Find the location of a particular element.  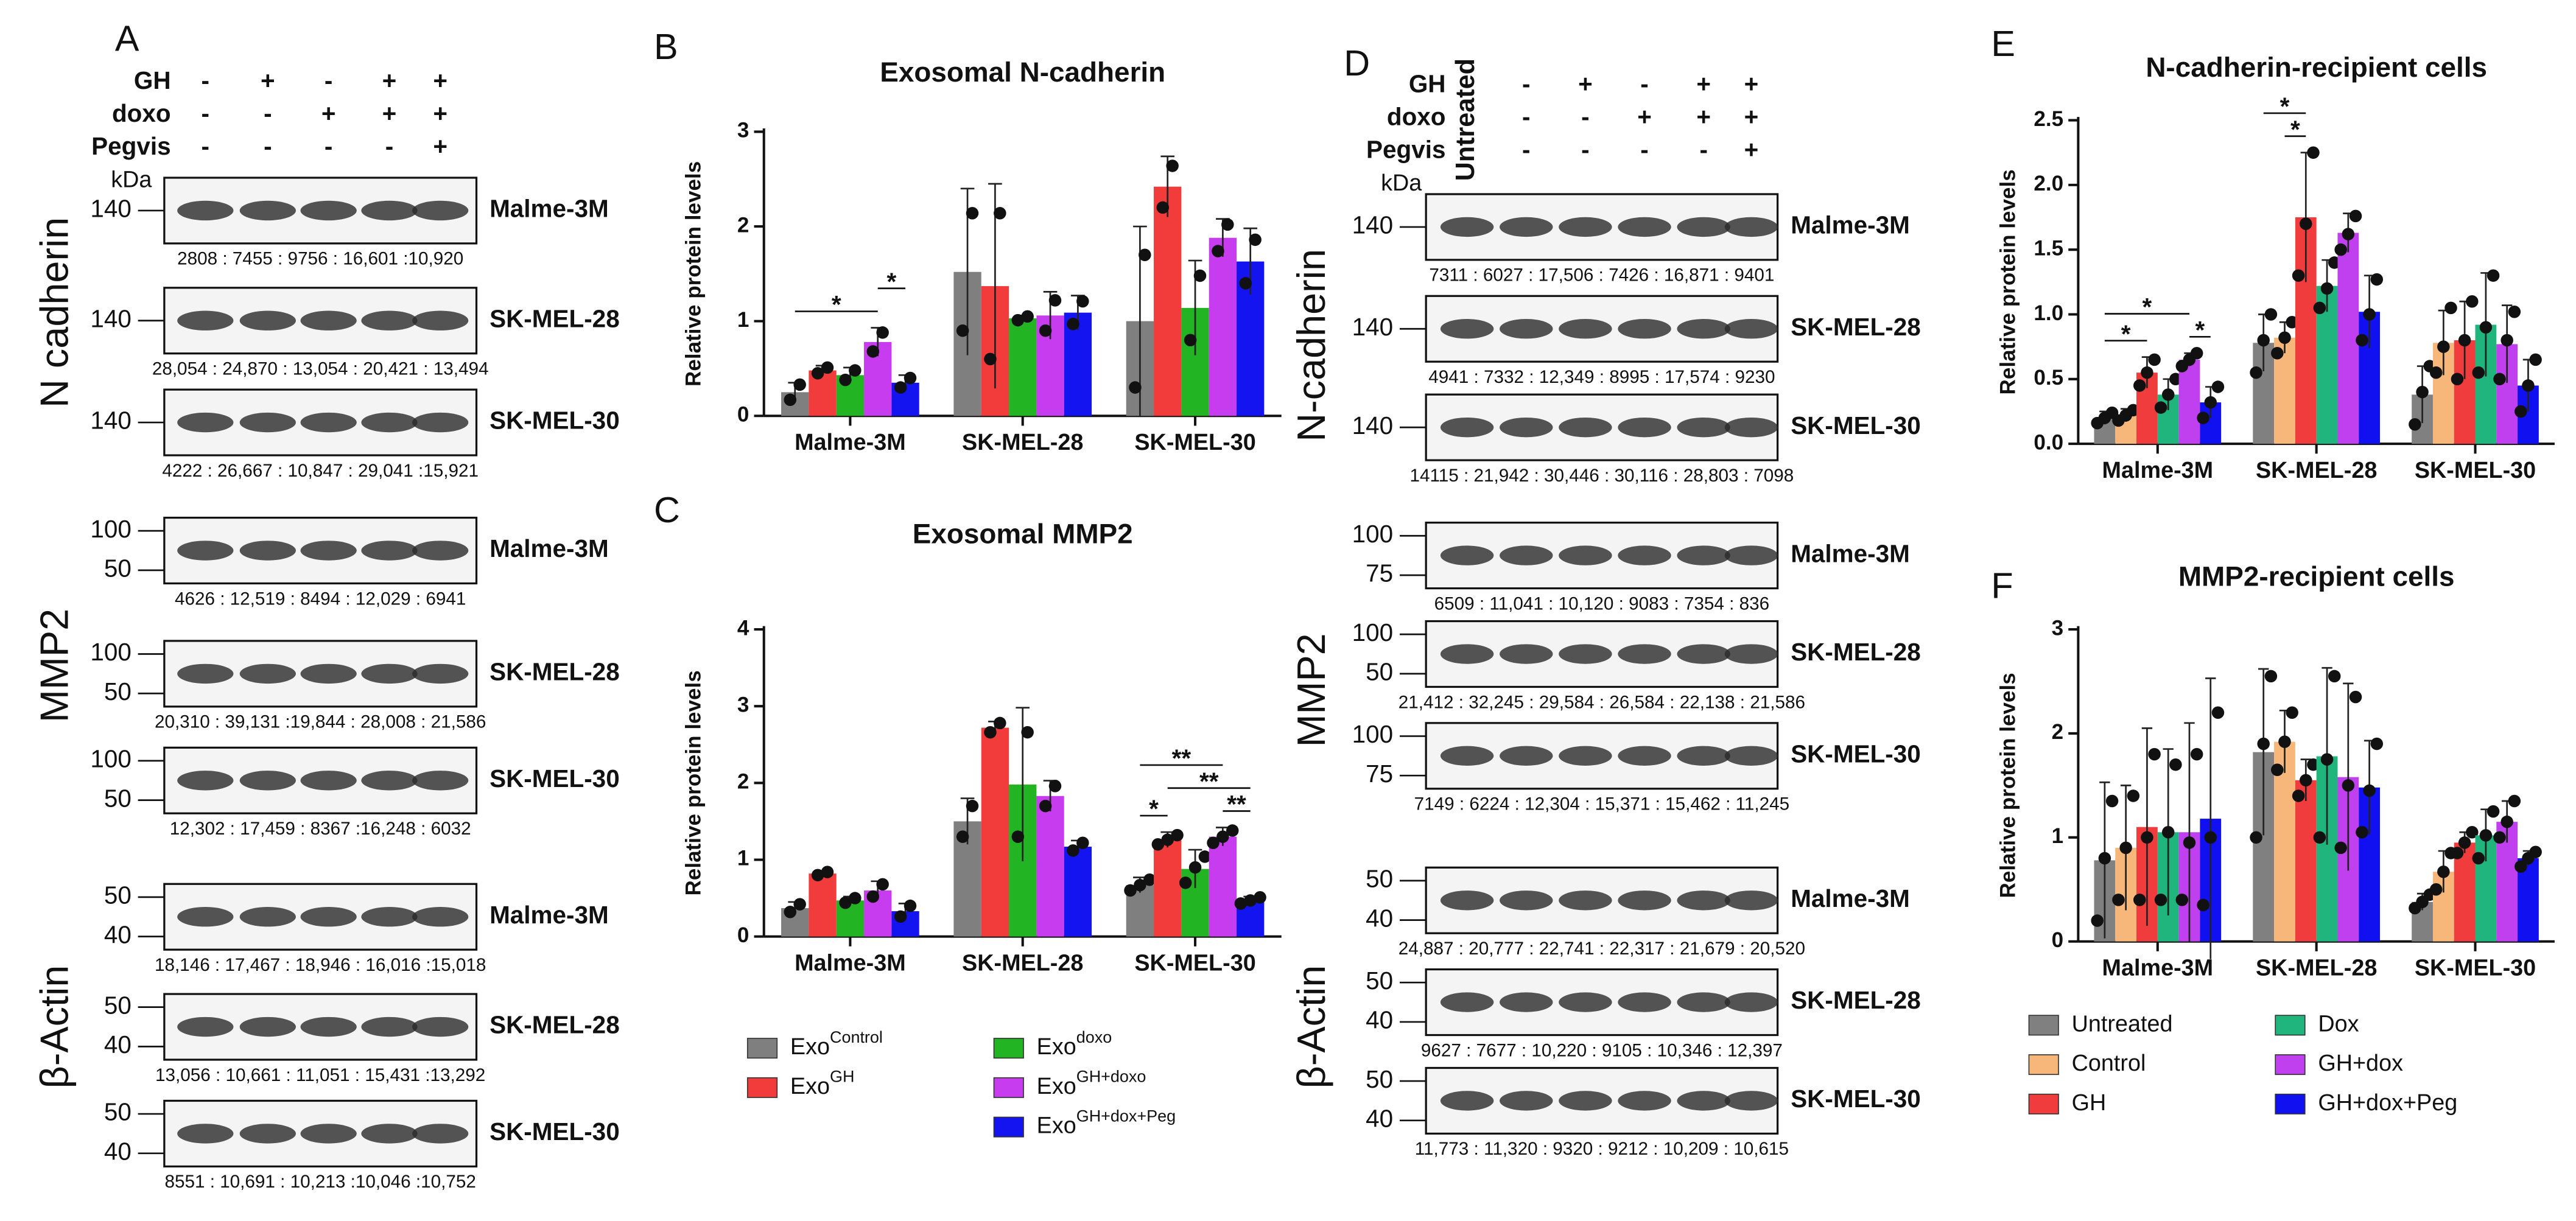

legend-label: ExoGH+dox+Peg is located at coordinates (1106, 1123).